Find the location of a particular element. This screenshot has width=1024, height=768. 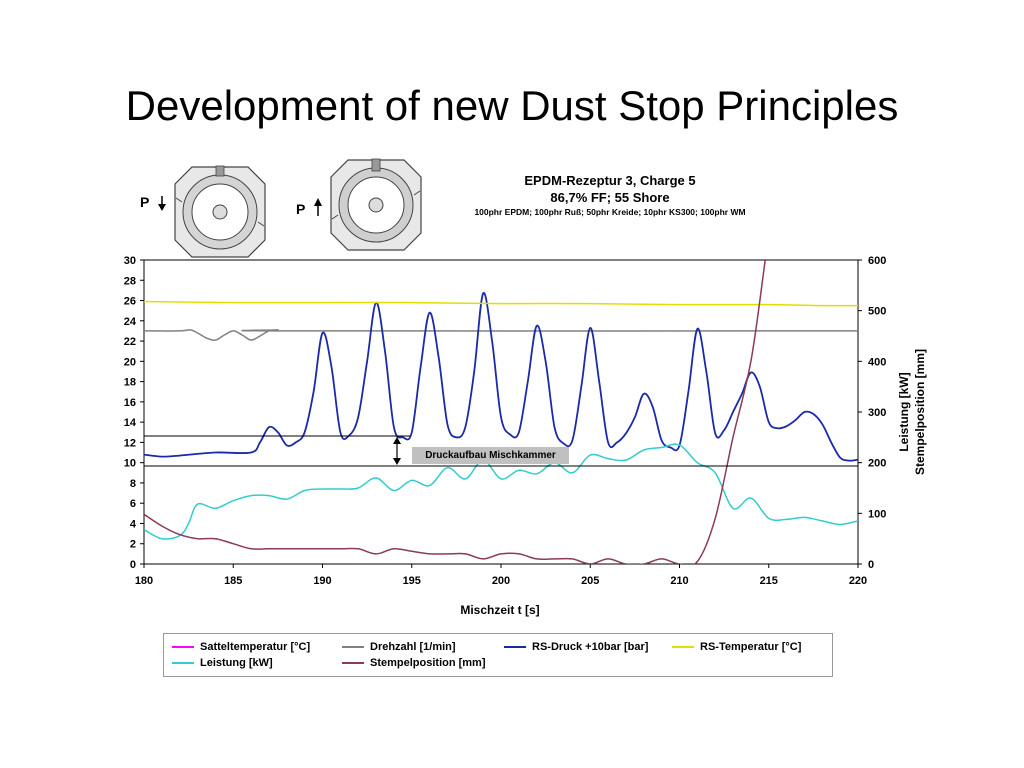

x-axis-label: Mischzeit t [s] is located at coordinates (499, 610).